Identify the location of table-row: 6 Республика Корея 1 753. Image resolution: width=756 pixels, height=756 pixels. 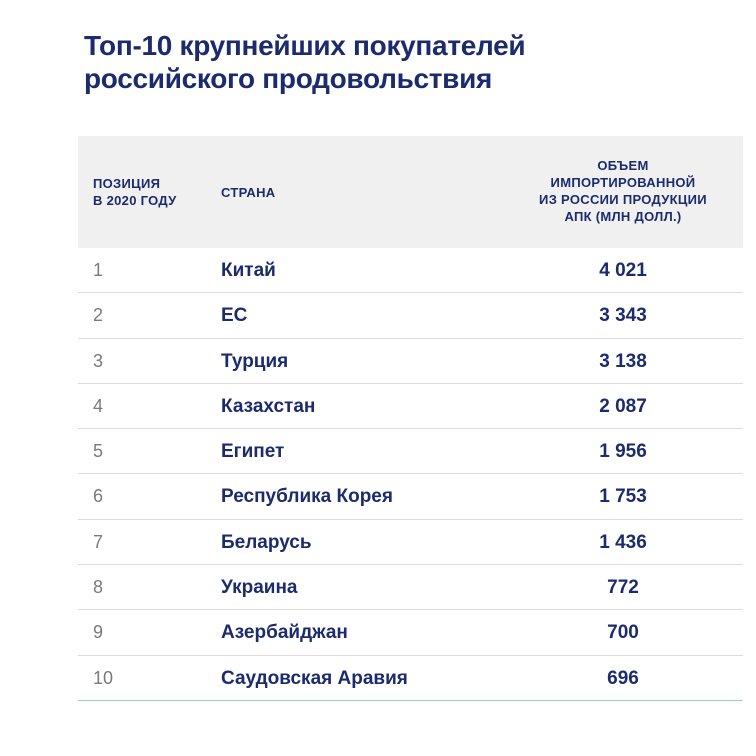
(410, 497).